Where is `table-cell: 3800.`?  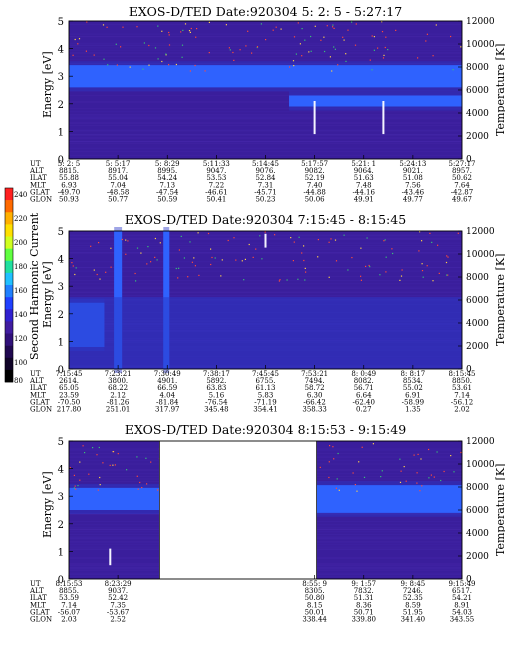 table-cell: 3800. is located at coordinates (118, 381).